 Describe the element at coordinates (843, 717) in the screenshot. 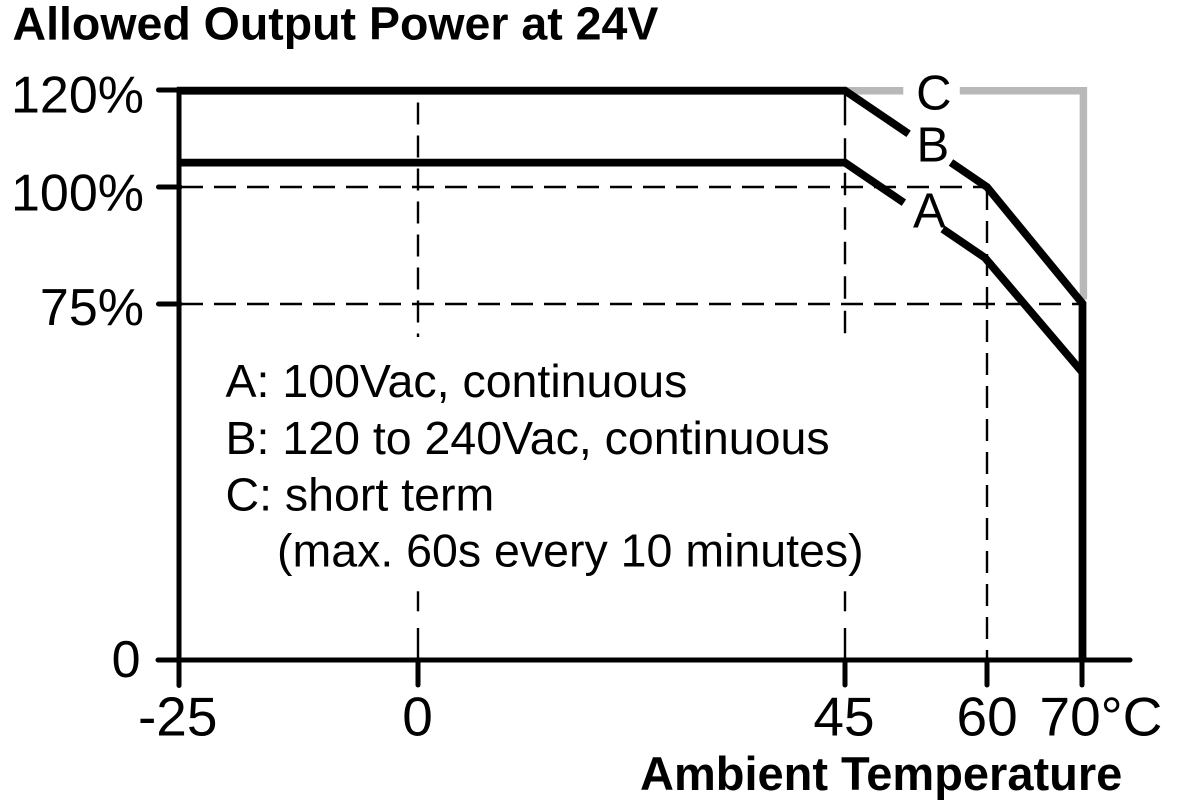

I see `svg-text: 45` at that location.